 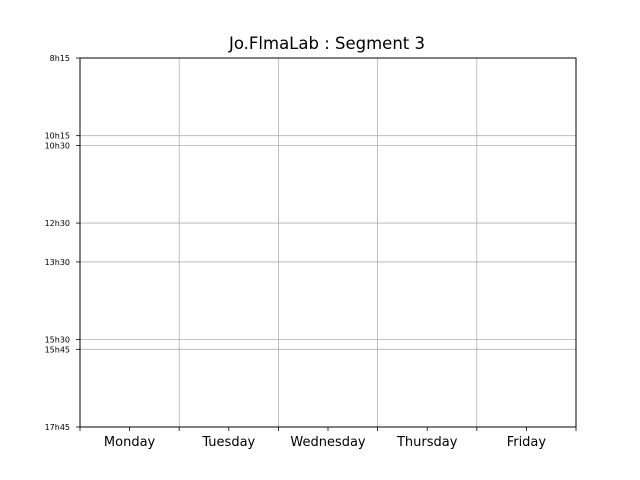 What do you see at coordinates (427, 442) in the screenshot?
I see `x-tick-label: Thursday` at bounding box center [427, 442].